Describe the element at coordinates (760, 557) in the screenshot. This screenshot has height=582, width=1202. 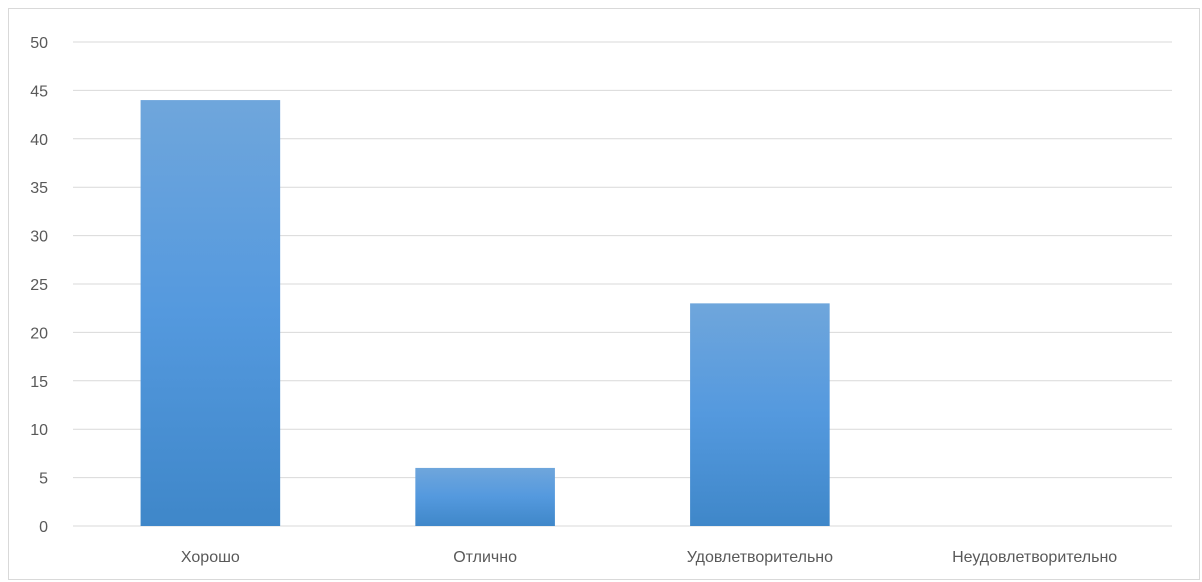
I see `x-tick-label: Удовлетворительно` at that location.